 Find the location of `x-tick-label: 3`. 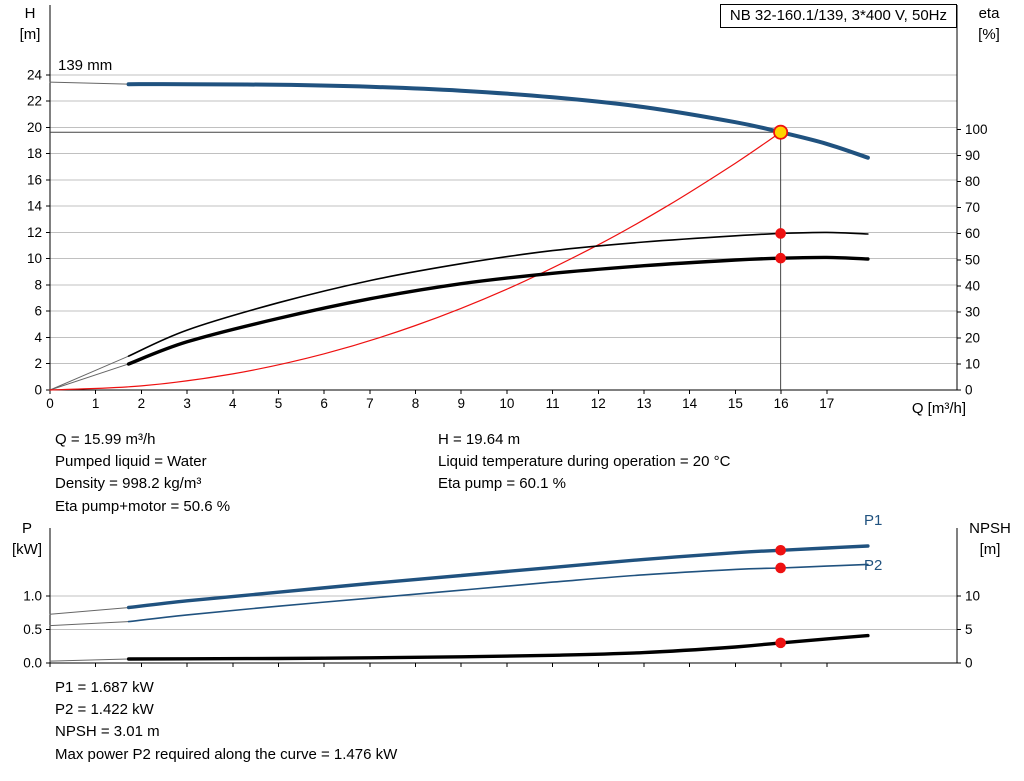

x-tick-label: 3 is located at coordinates (187, 403).